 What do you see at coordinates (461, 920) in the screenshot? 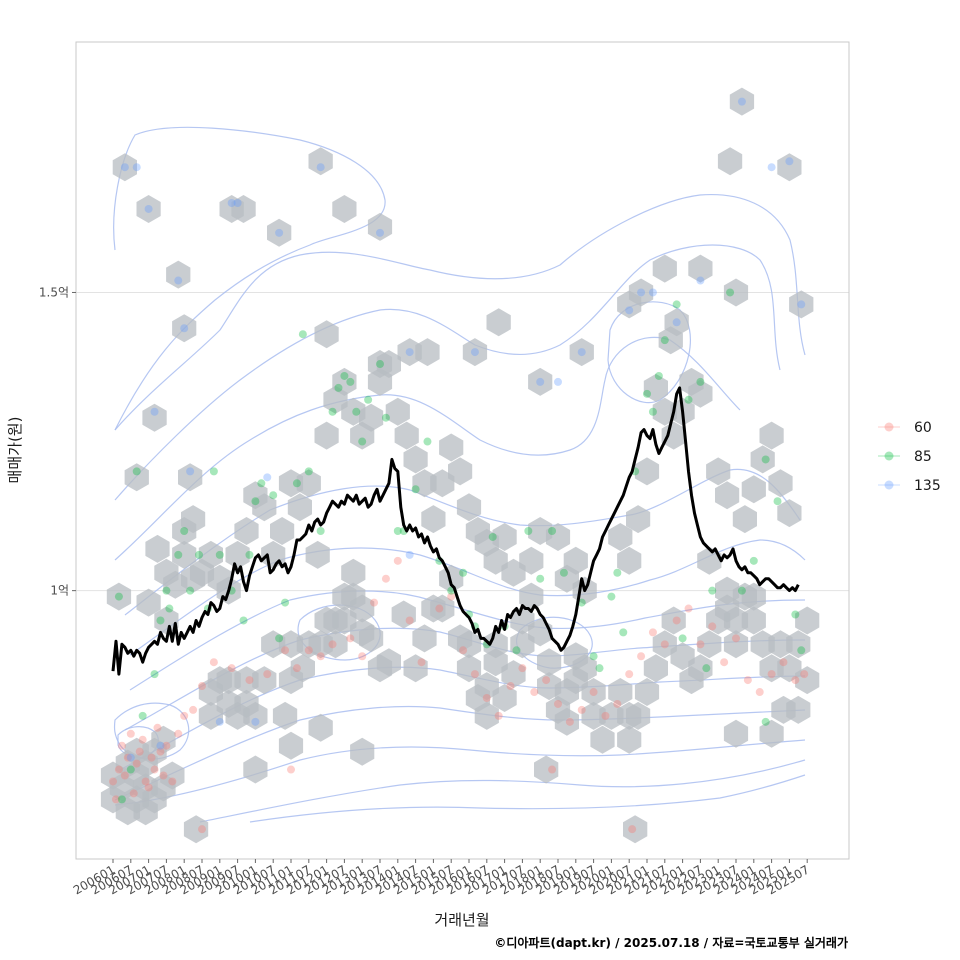
I see `x-axis-title: 거래년월` at bounding box center [461, 920].